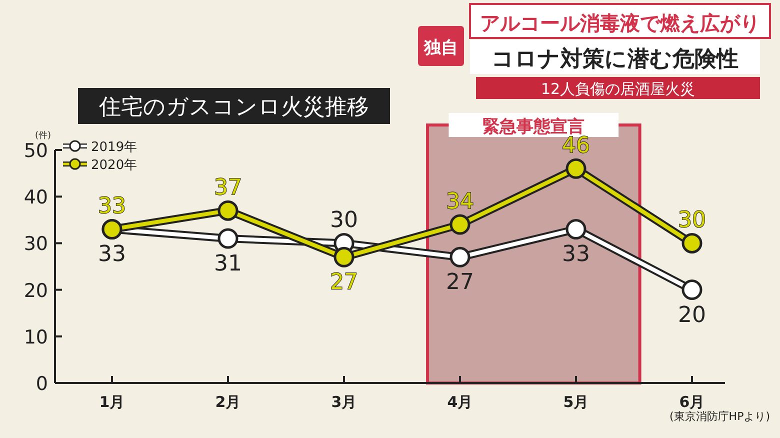 The image size is (780, 438). What do you see at coordinates (692, 315) in the screenshot?
I see `data-label: 20` at bounding box center [692, 315].